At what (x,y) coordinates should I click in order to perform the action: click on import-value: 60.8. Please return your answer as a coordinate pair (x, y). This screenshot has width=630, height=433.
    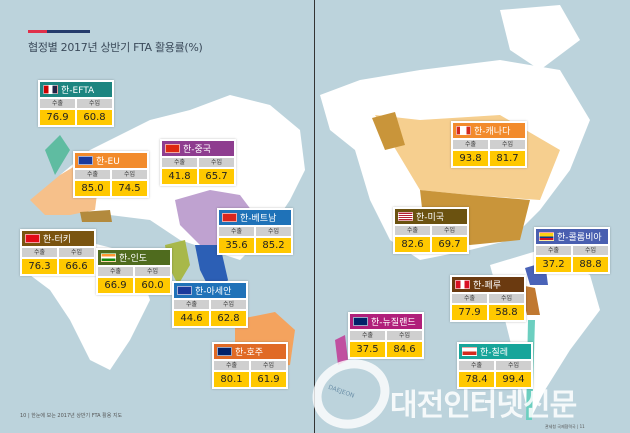
    Looking at the image, I should click on (94, 117).